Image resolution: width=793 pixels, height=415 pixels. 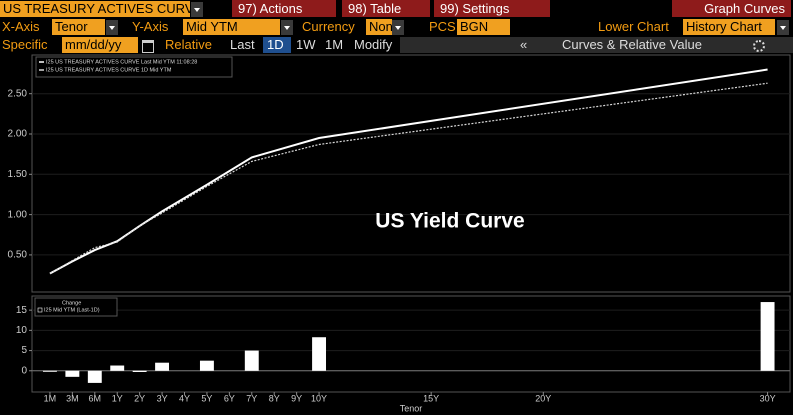 I want to click on panel-bar, so click(x=596, y=45).